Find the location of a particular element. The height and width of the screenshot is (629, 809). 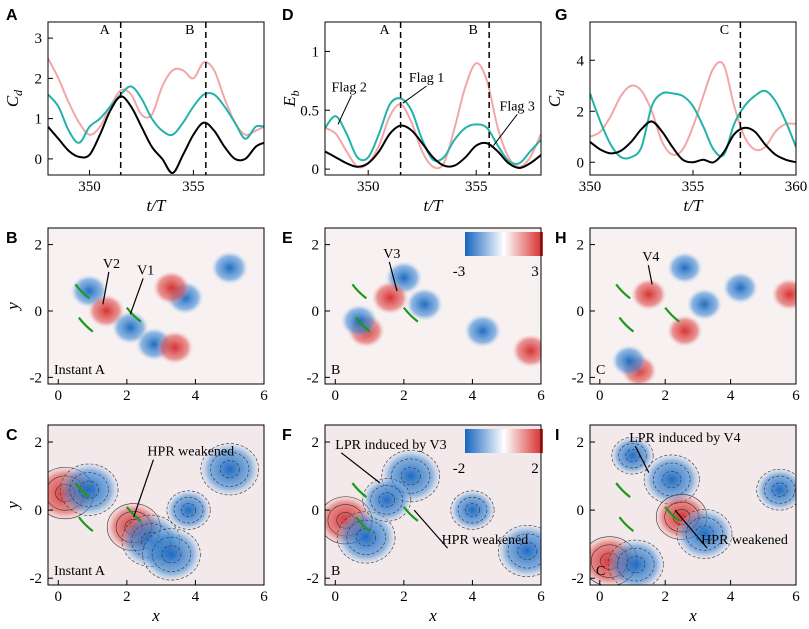

y-axis-label: Cd is located at coordinates (556, 98).